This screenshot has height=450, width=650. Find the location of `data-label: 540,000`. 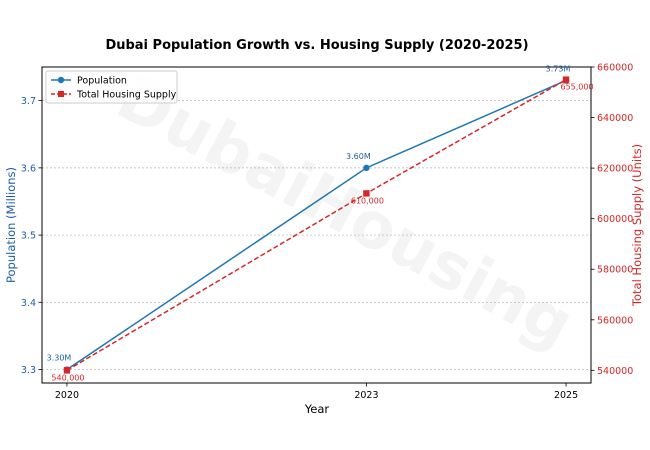

data-label: 540,000 is located at coordinates (67, 377).